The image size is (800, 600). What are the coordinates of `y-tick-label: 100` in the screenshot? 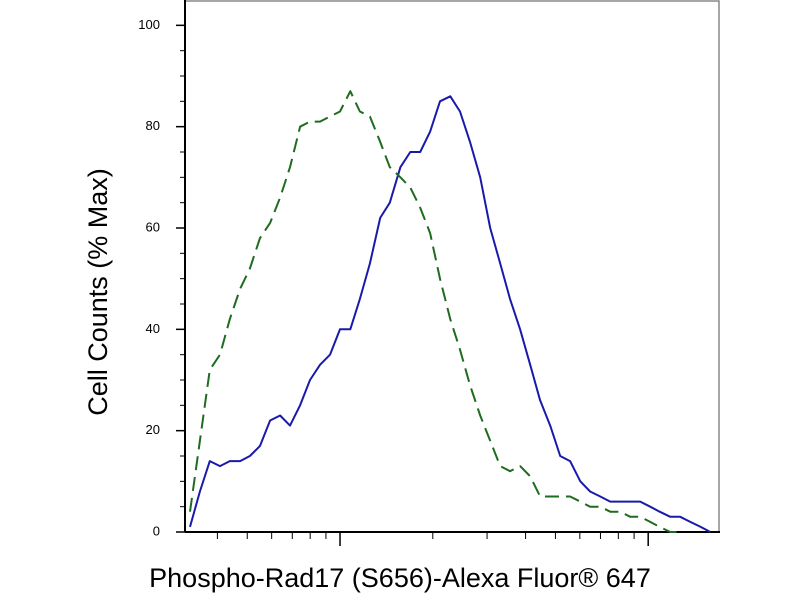 It's located at (149, 24).